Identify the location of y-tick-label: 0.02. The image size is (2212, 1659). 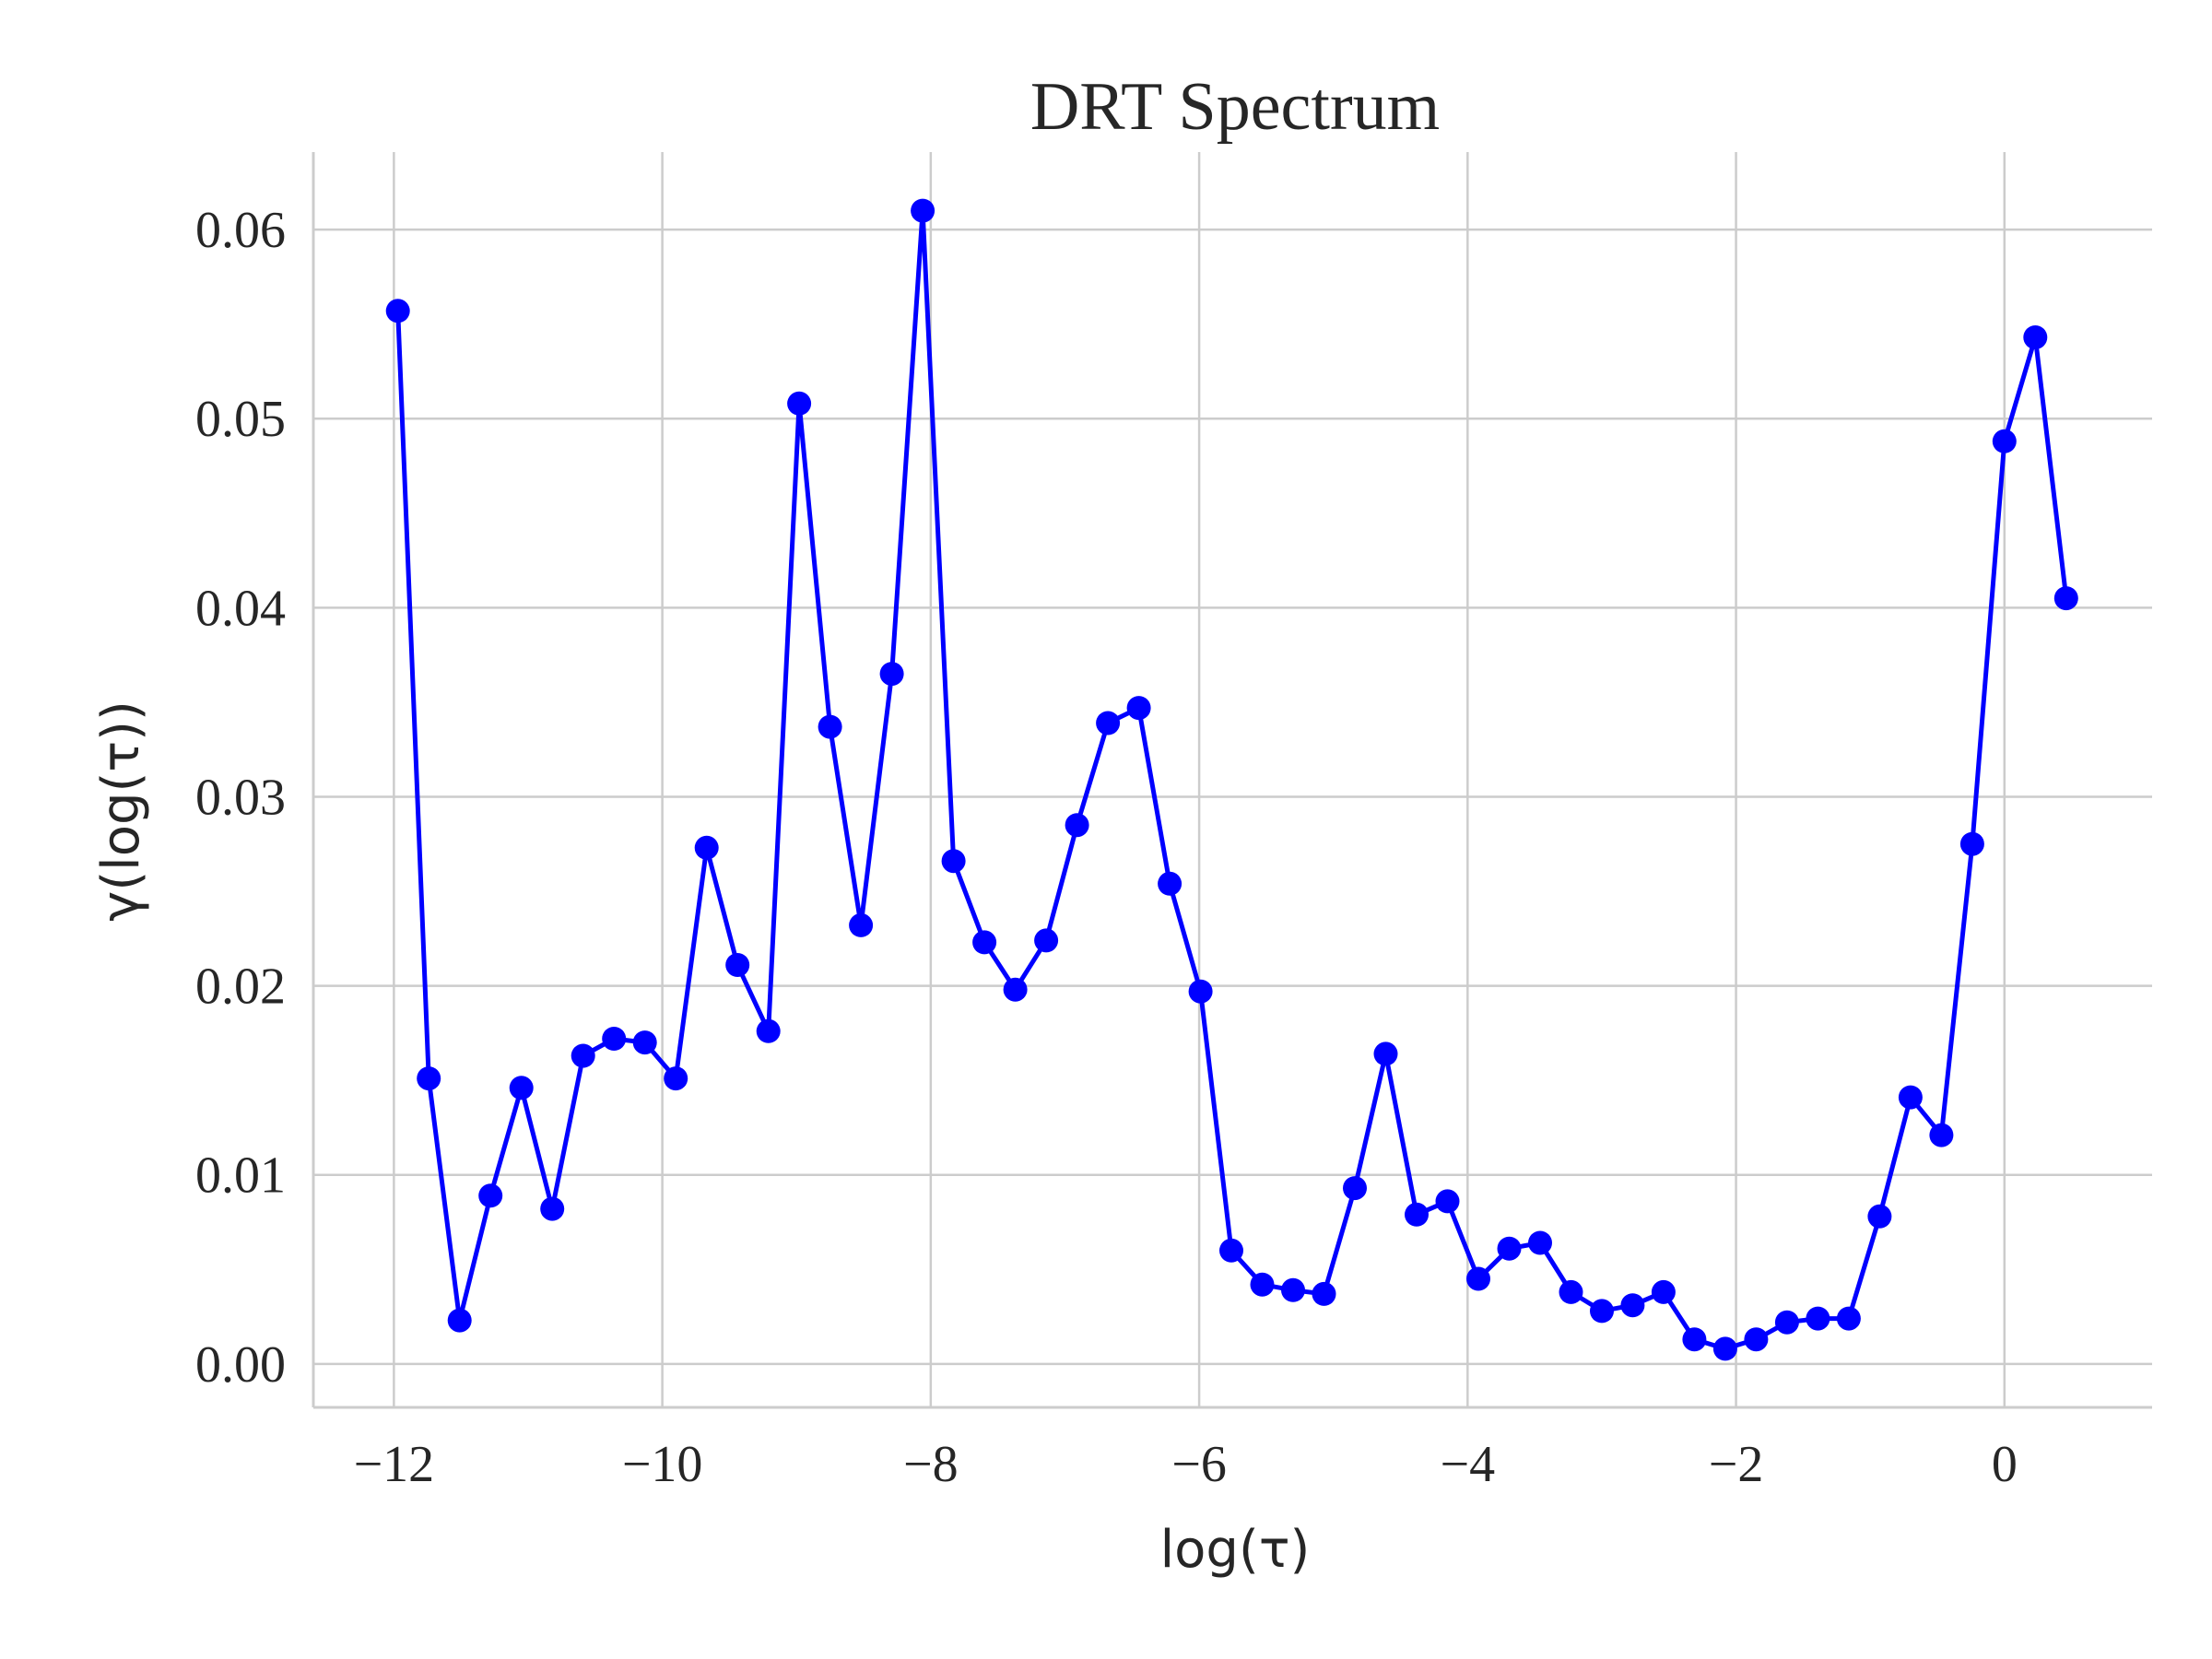
(240, 987).